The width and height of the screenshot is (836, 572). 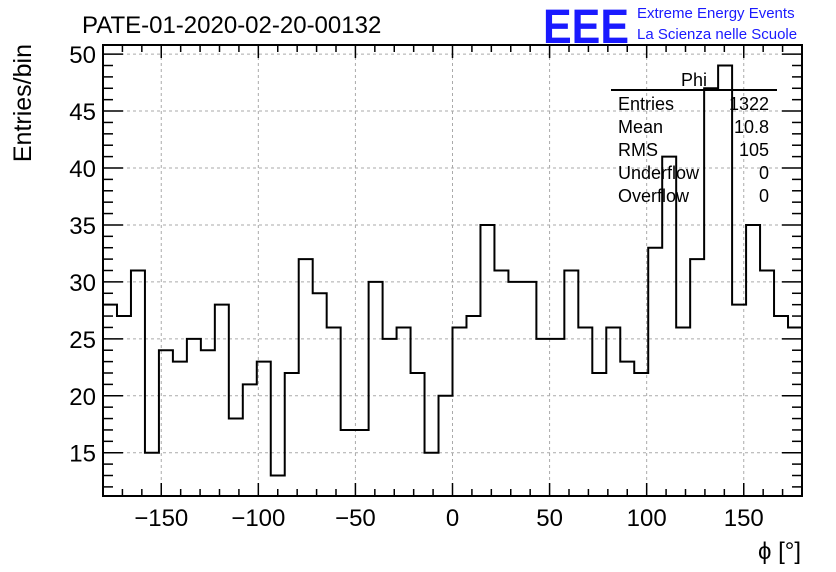 What do you see at coordinates (647, 518) in the screenshot?
I see `x-tick-label: 100` at bounding box center [647, 518].